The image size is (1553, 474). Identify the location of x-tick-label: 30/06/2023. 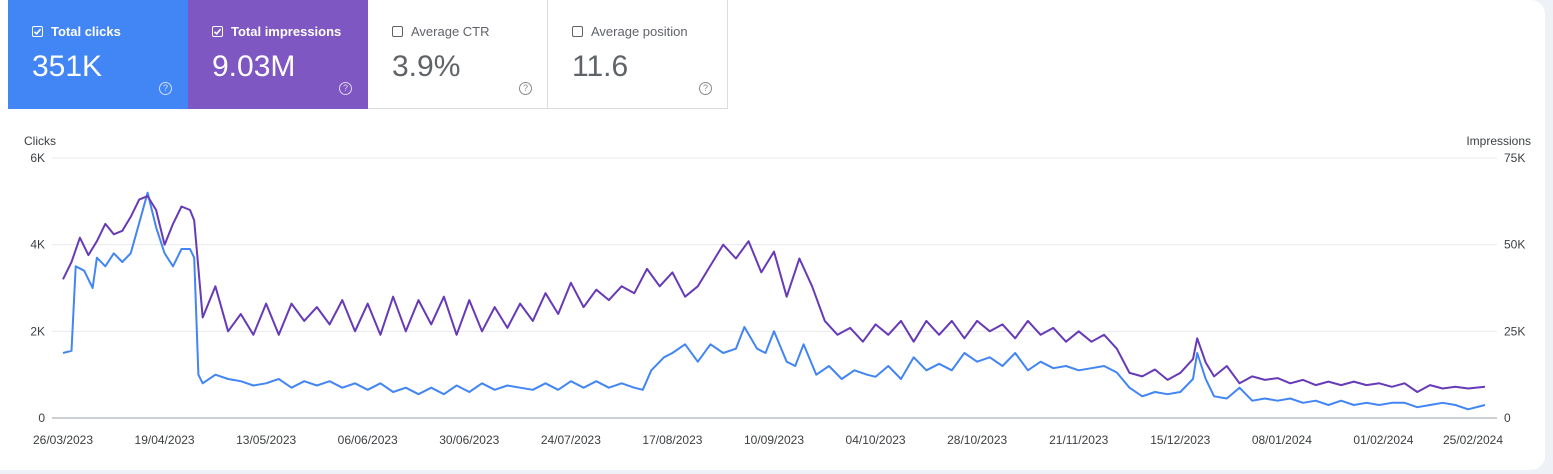
(469, 440).